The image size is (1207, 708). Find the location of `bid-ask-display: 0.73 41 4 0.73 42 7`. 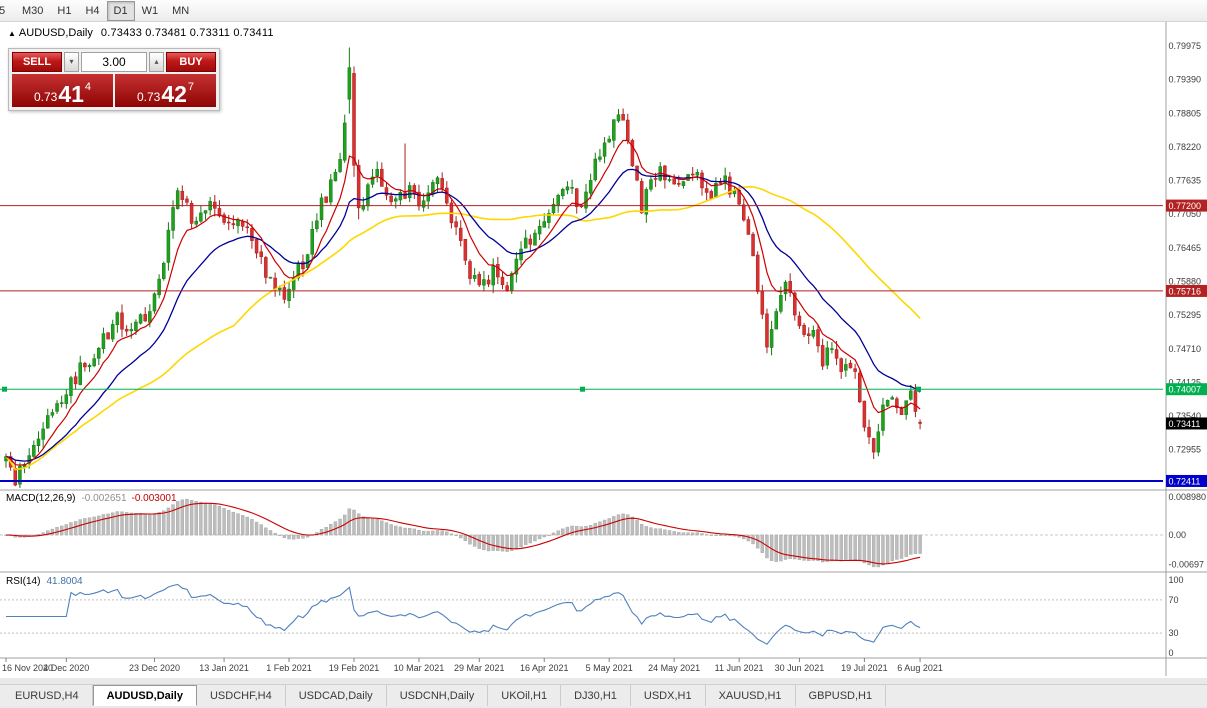

bid-ask-display: 0.73 41 4 0.73 42 7 is located at coordinates (114, 90).